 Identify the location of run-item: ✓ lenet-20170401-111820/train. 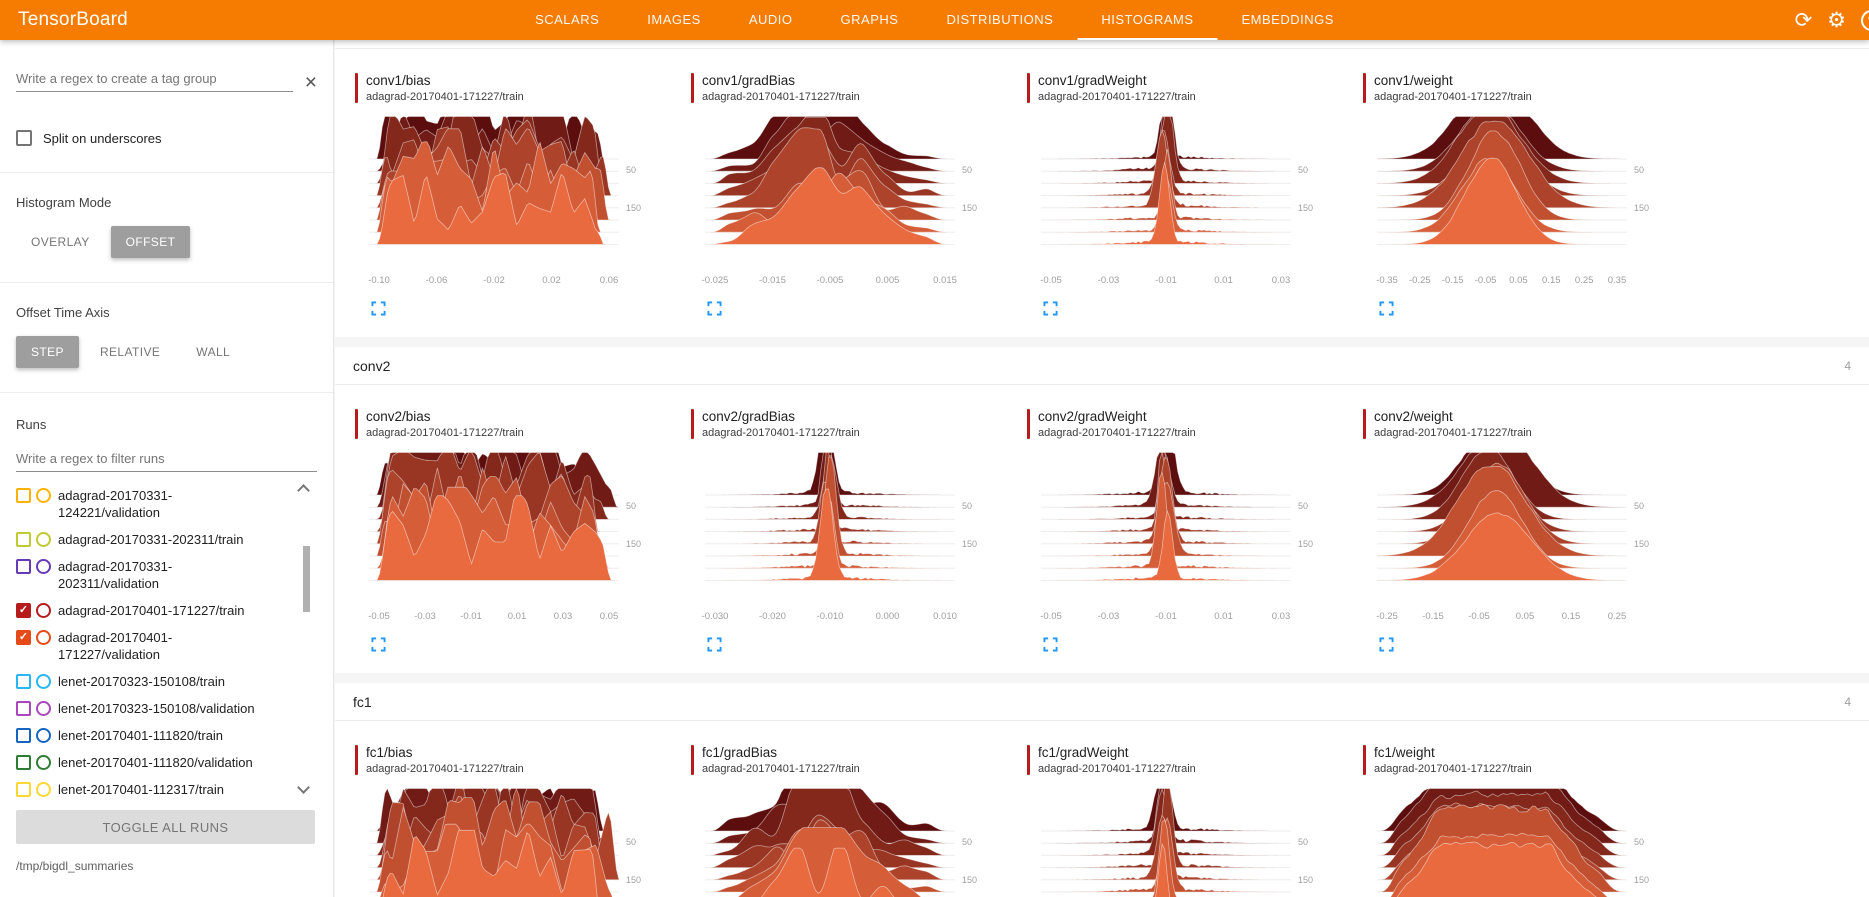
(166, 735).